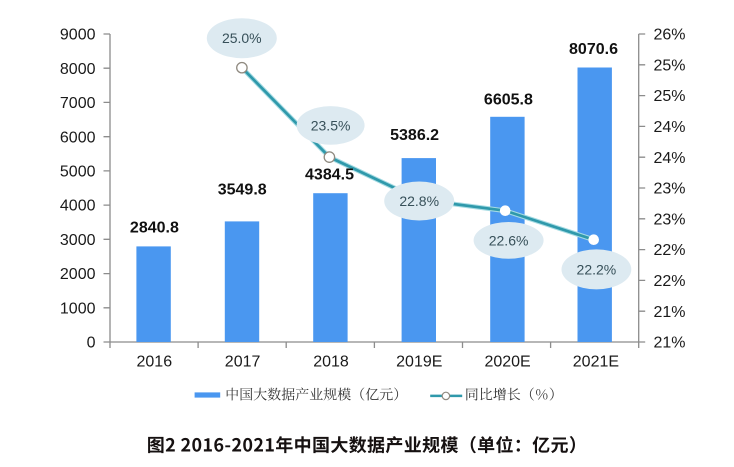 The image size is (734, 467). I want to click on svg-text: 5000, so click(78, 172).